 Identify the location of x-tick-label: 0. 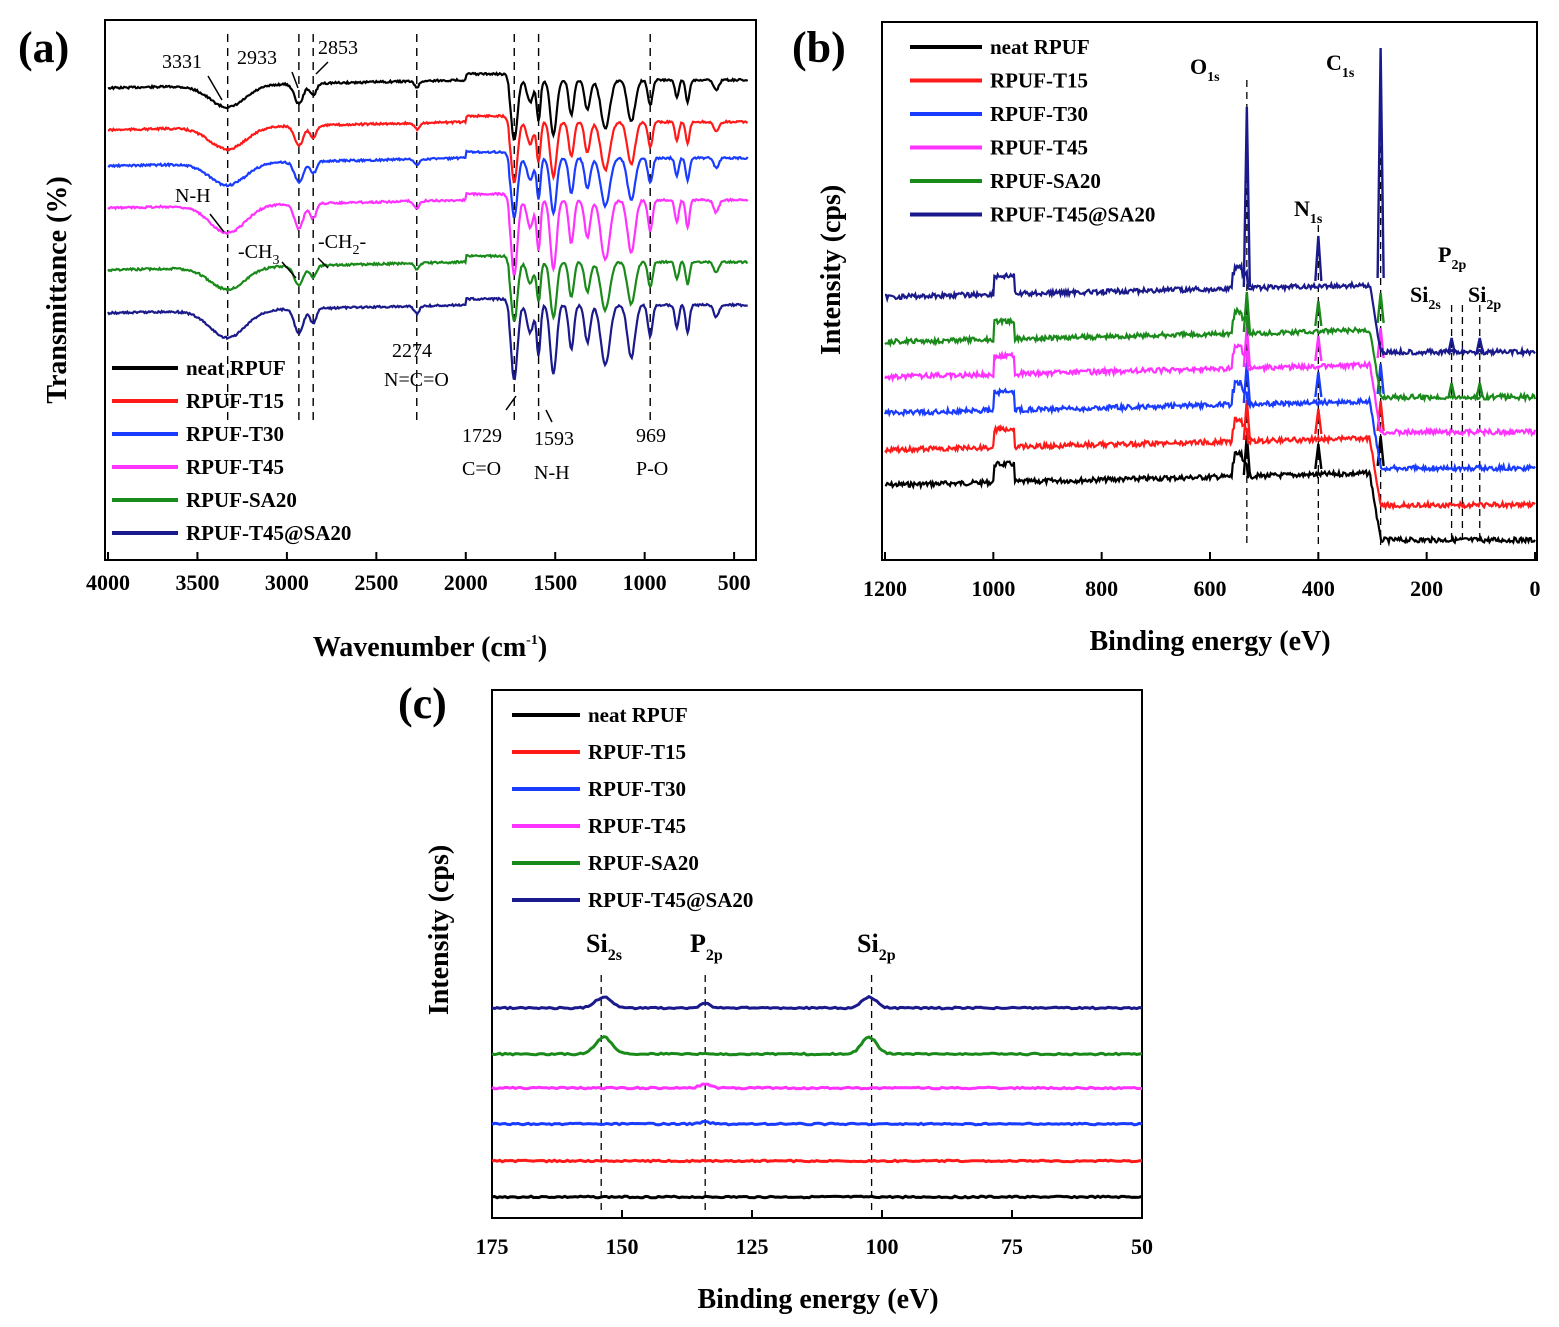
(1535, 588).